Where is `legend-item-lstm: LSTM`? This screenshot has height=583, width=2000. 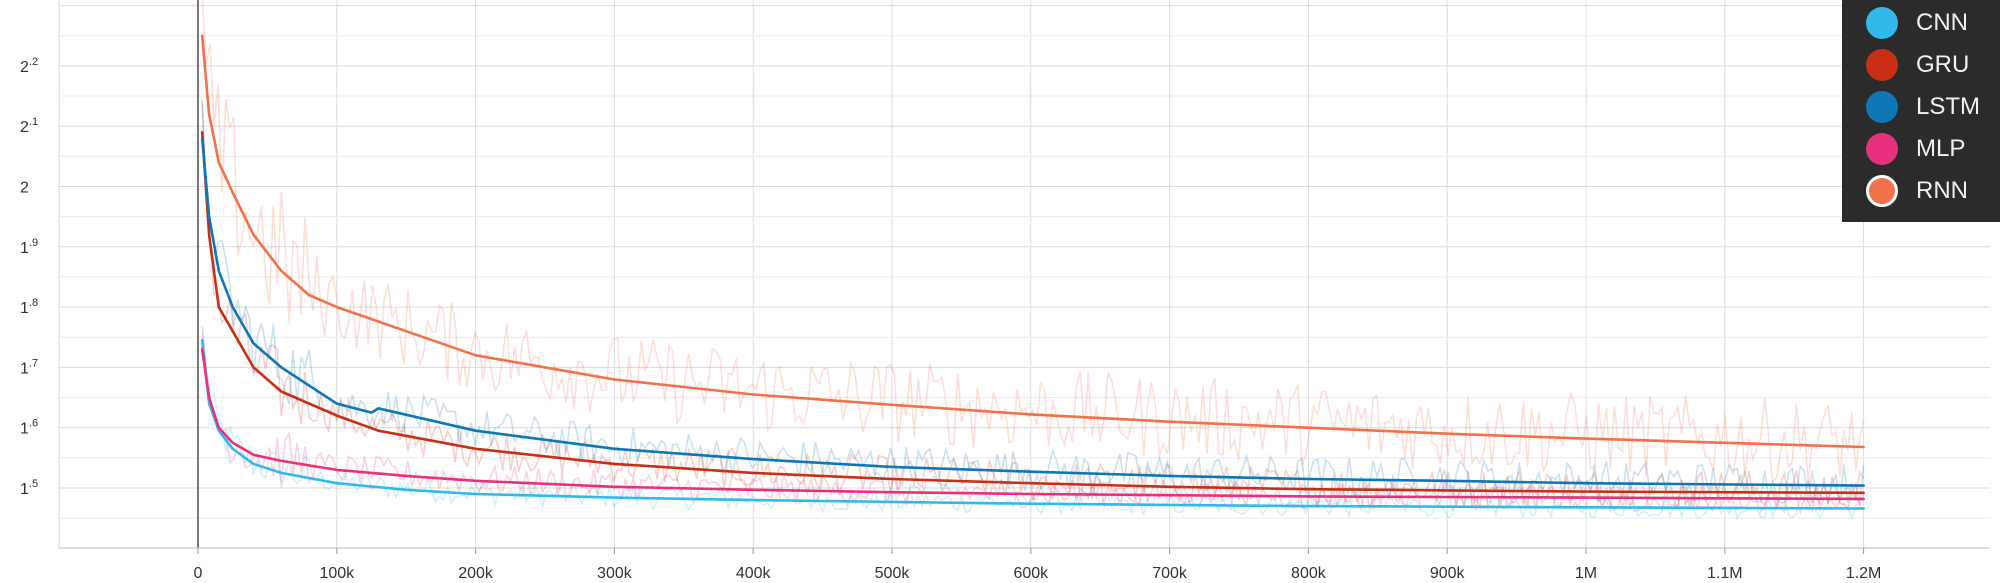
legend-item-lstm: LSTM is located at coordinates (1921, 107).